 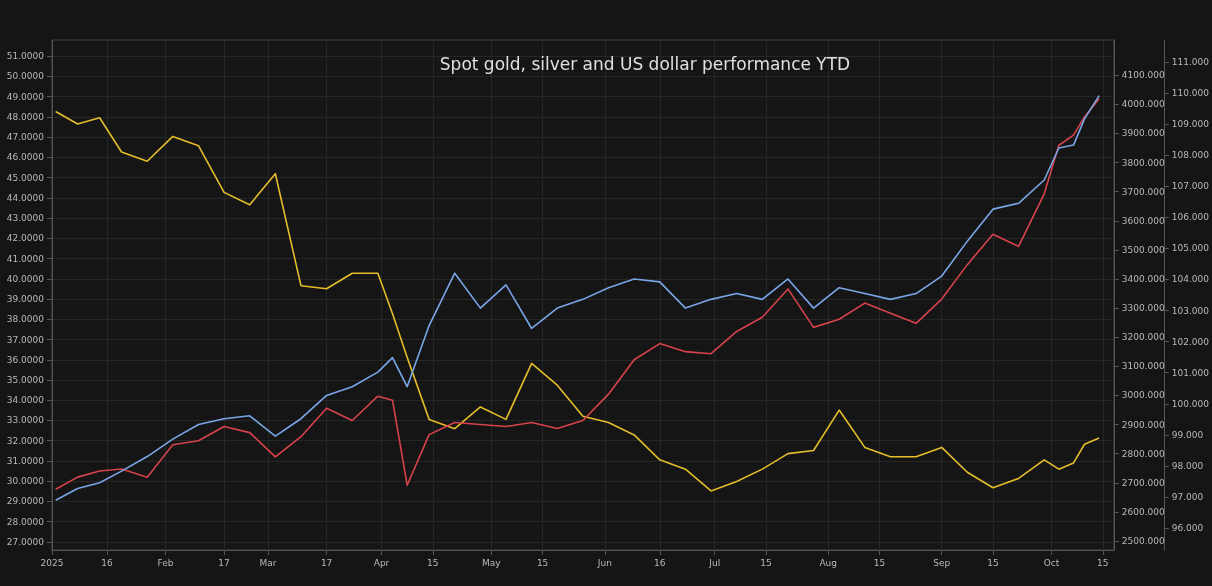 What do you see at coordinates (1143, 104) in the screenshot?
I see `y2-tick-label: 4000.000` at bounding box center [1143, 104].